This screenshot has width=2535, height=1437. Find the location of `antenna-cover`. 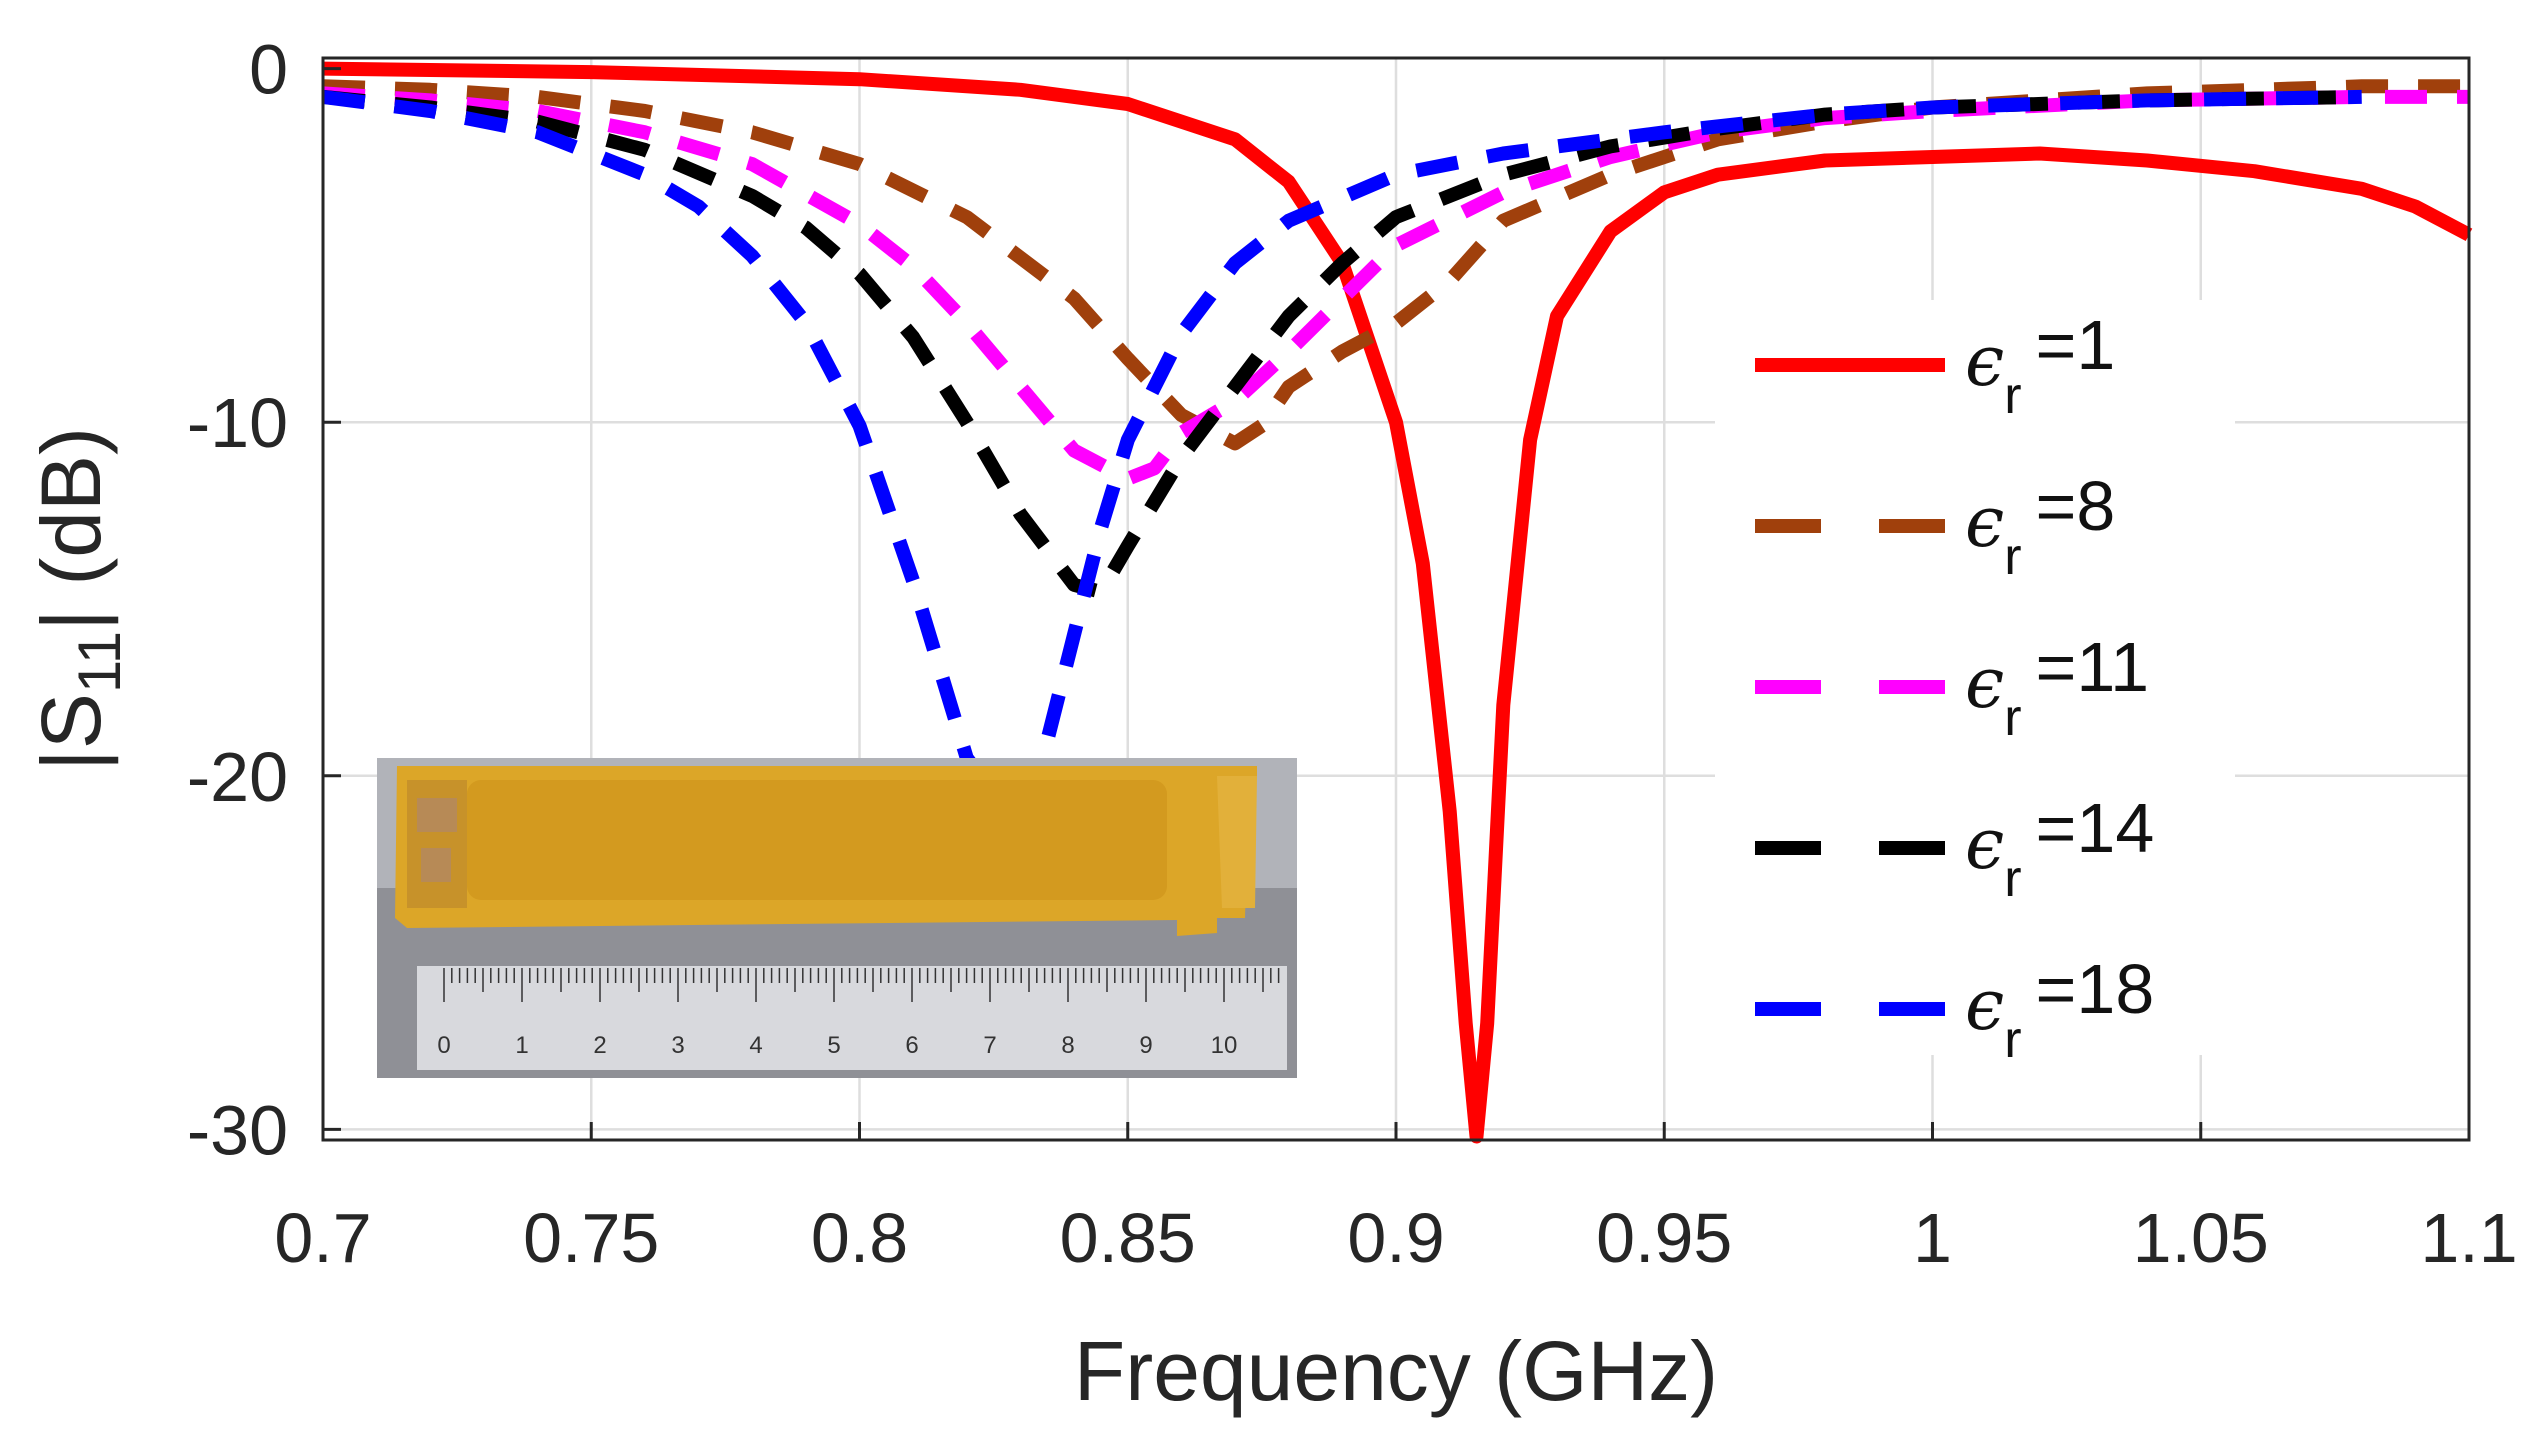

antenna-cover is located at coordinates (817, 840).